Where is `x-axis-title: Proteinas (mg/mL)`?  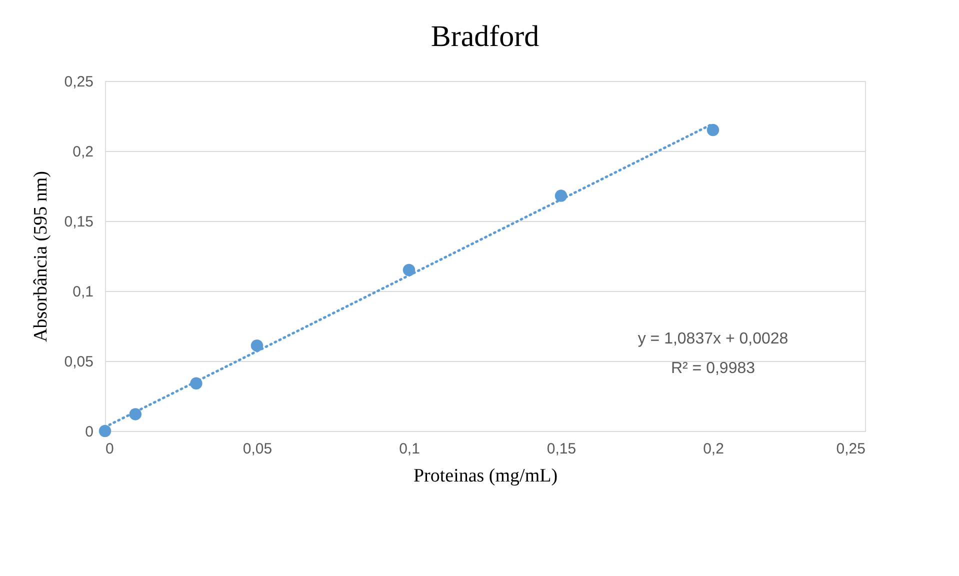 x-axis-title: Proteinas (mg/mL) is located at coordinates (485, 476).